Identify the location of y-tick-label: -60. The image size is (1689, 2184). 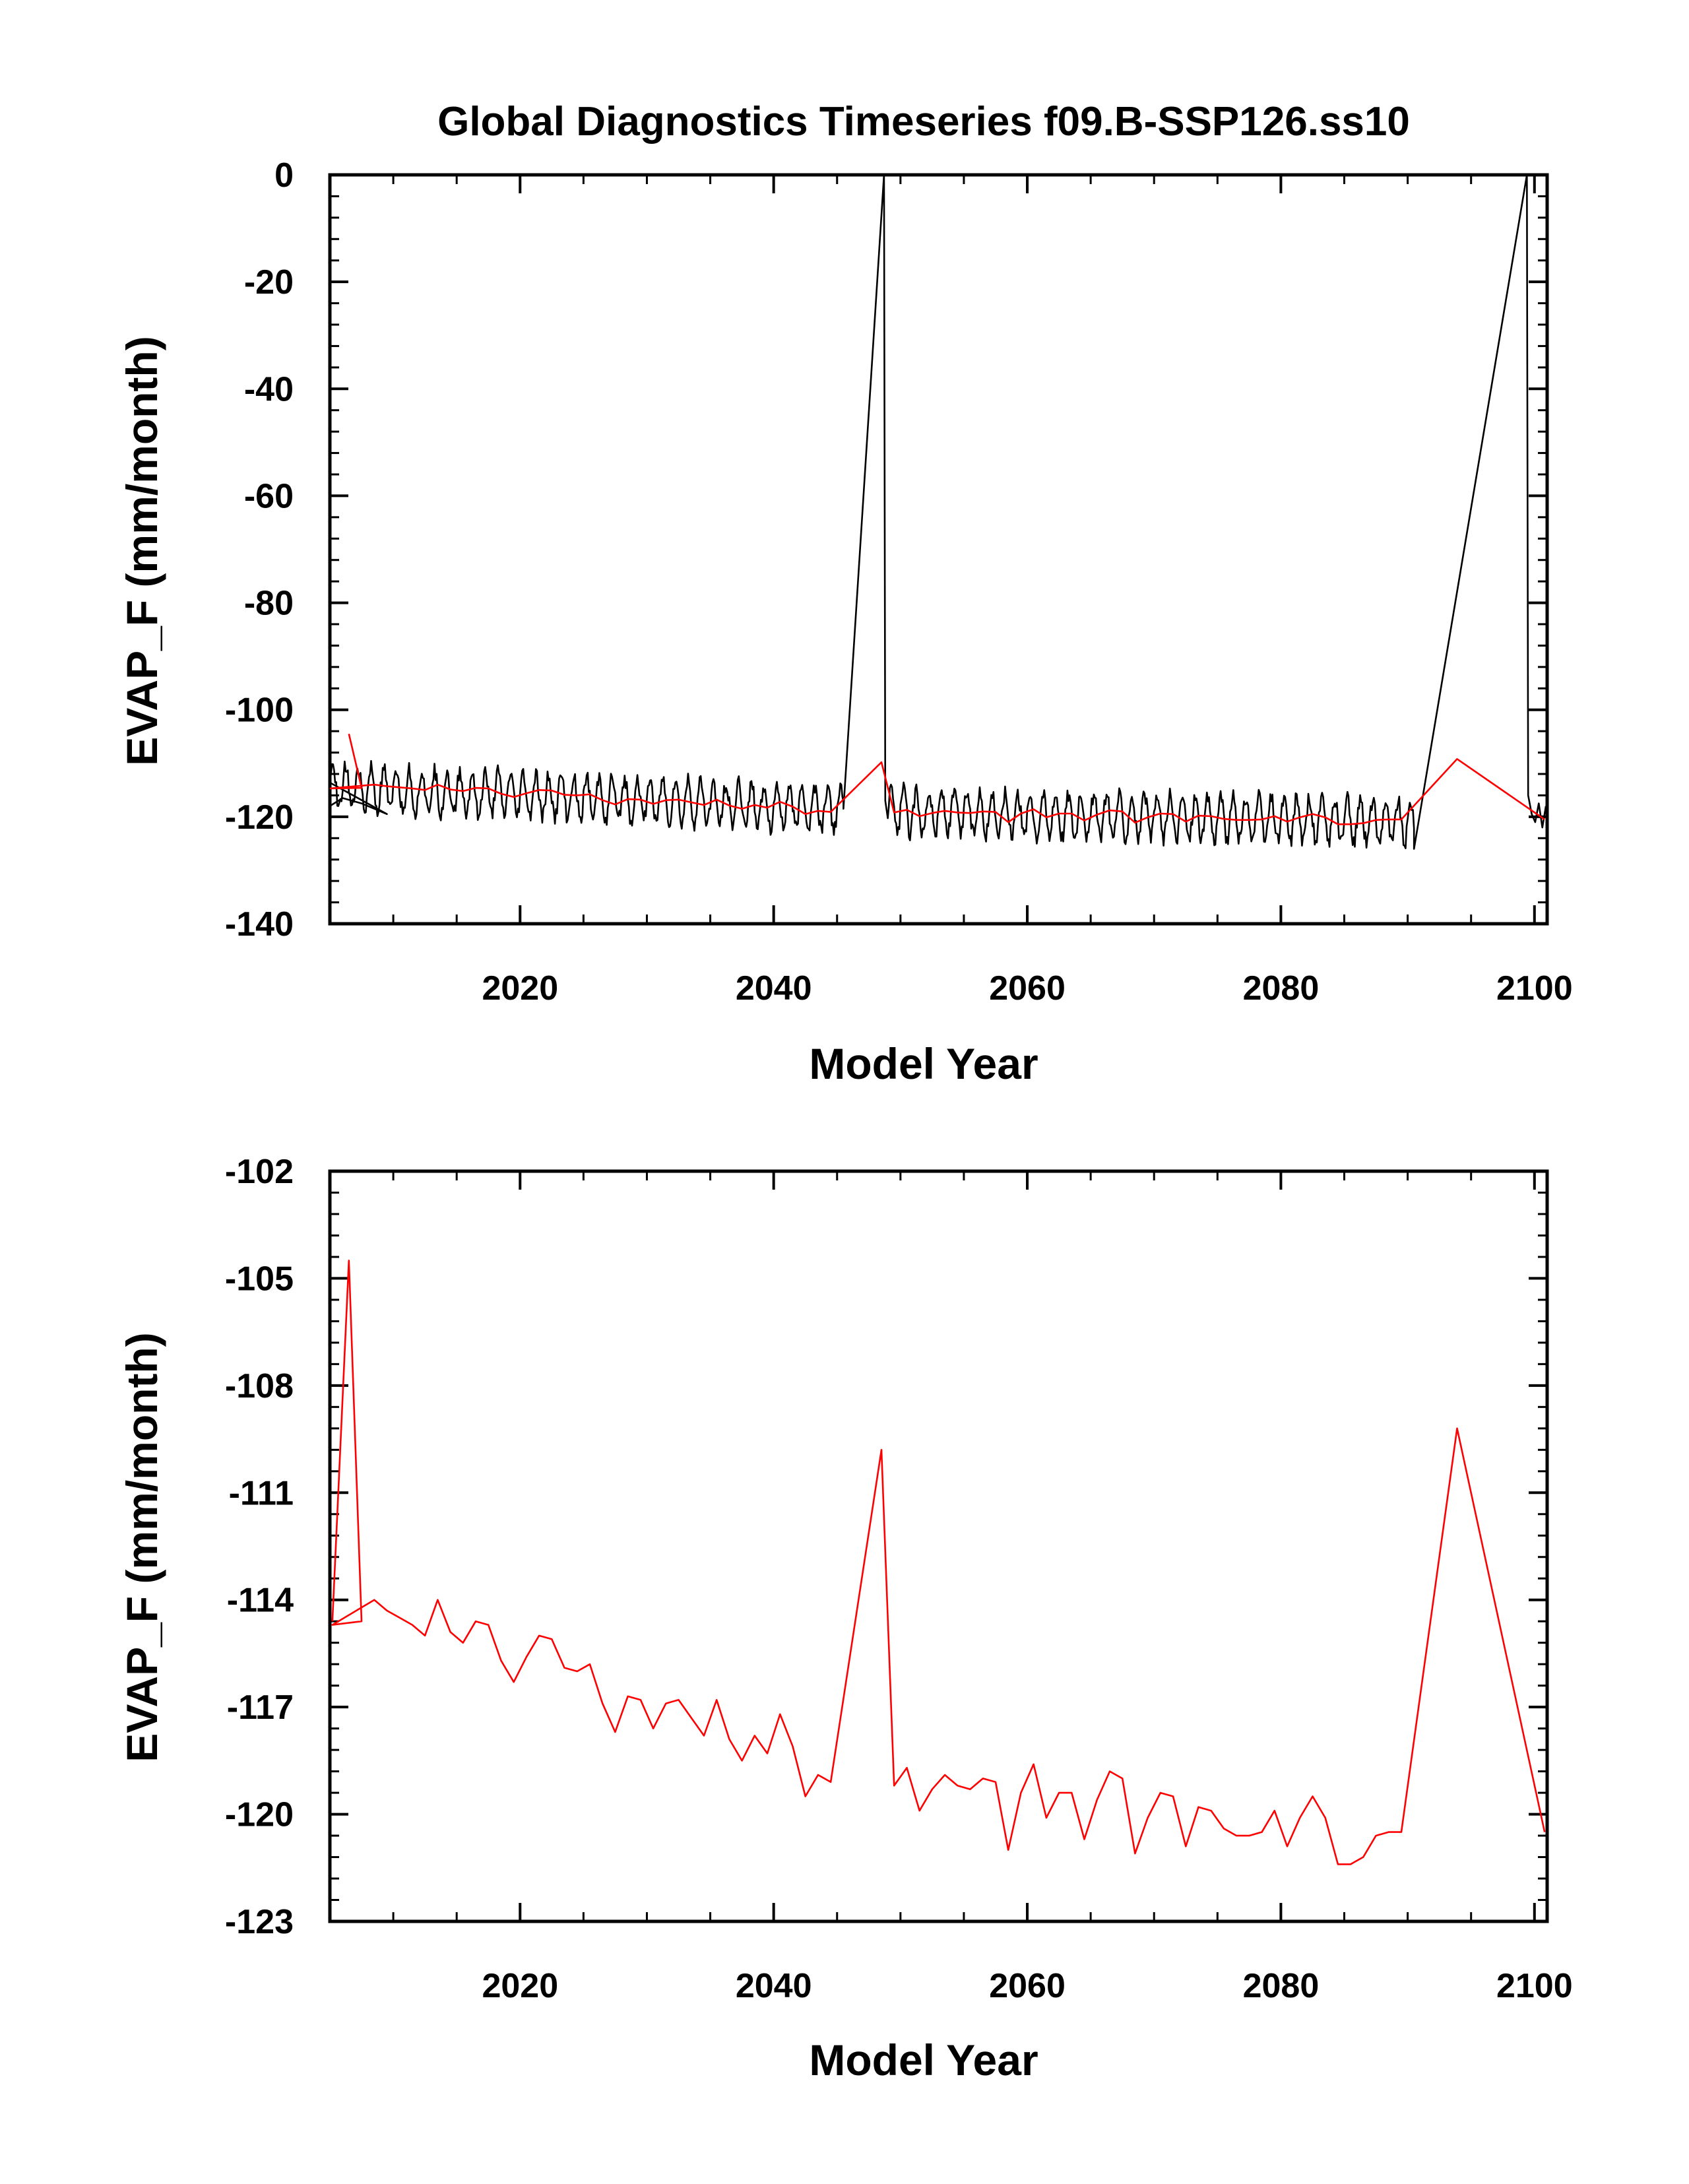
(269, 496).